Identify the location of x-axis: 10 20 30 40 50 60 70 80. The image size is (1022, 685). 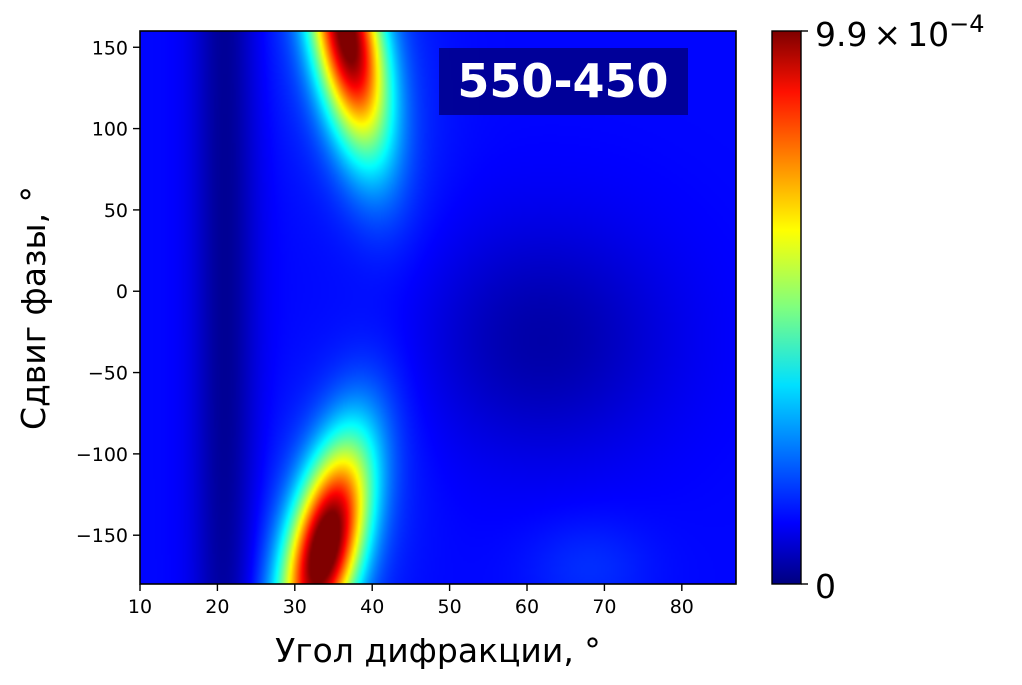
(411, 601).